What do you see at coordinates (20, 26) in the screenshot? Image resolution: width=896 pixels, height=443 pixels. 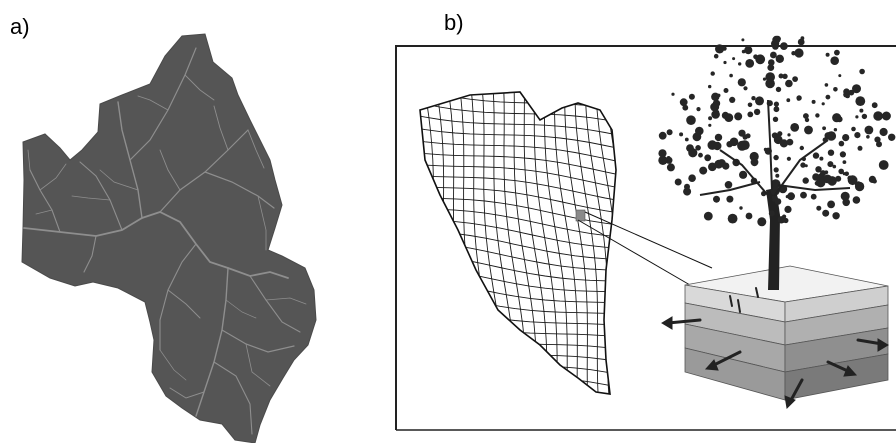 I see `panel-a-label: a)` at bounding box center [20, 26].